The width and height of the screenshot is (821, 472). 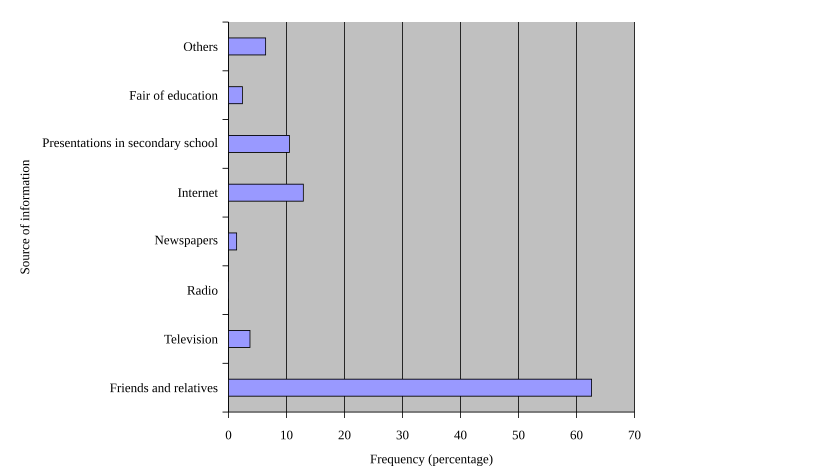 What do you see at coordinates (460, 435) in the screenshot?
I see `x-tick-label: 40` at bounding box center [460, 435].